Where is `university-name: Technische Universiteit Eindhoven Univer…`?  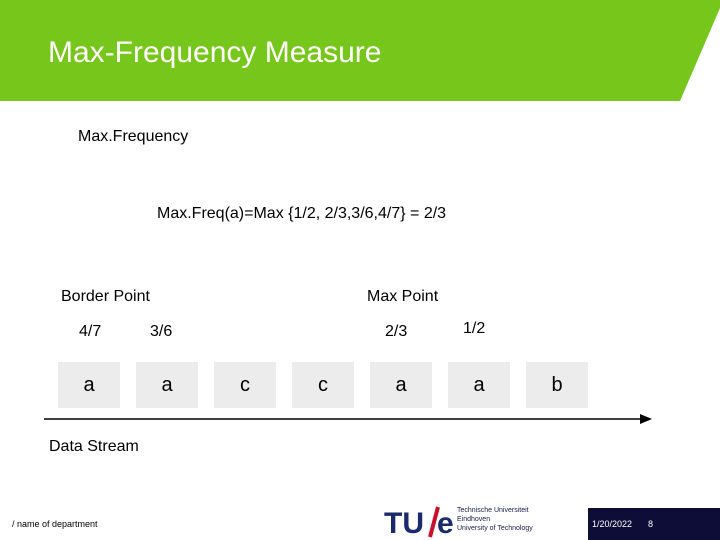 university-name: Technische Universiteit Eindhoven Univer… is located at coordinates (495, 519).